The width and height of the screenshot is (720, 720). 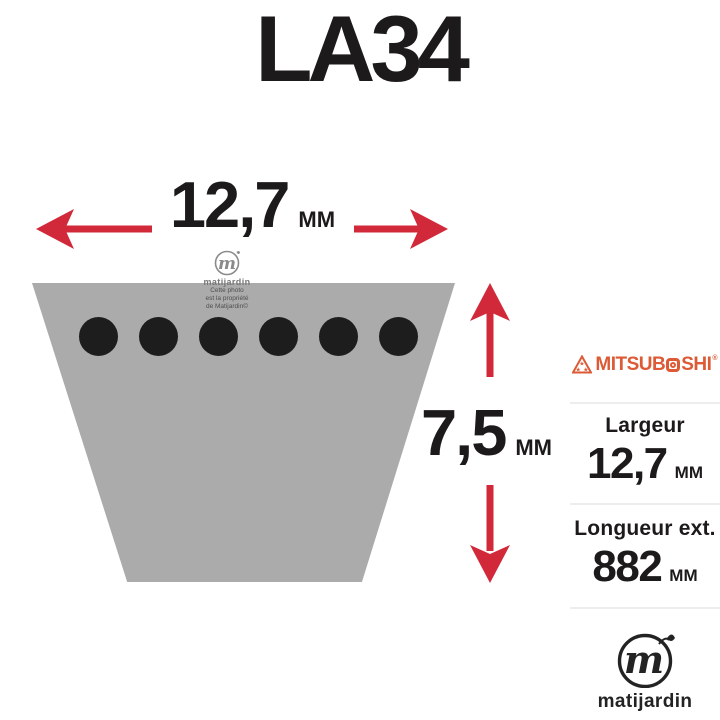 I want to click on brand-name: MITSUB SHI, so click(x=653, y=364).